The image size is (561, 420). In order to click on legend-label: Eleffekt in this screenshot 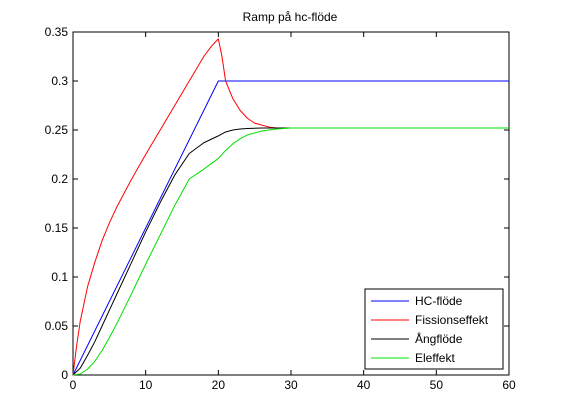, I will do `click(435, 358)`.